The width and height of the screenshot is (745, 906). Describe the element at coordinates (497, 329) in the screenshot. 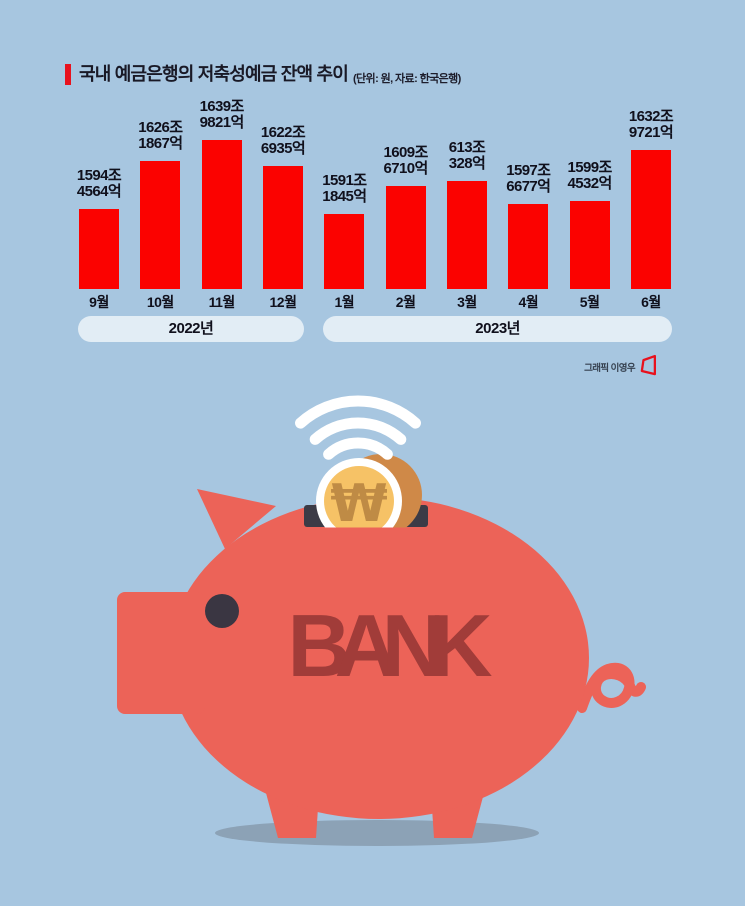

I see `year-band: 2023년` at that location.